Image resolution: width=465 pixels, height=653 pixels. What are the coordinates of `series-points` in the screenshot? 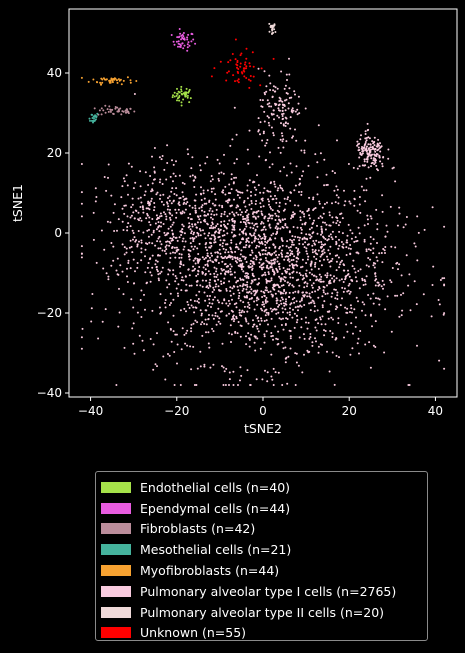 It's located at (93, 118).